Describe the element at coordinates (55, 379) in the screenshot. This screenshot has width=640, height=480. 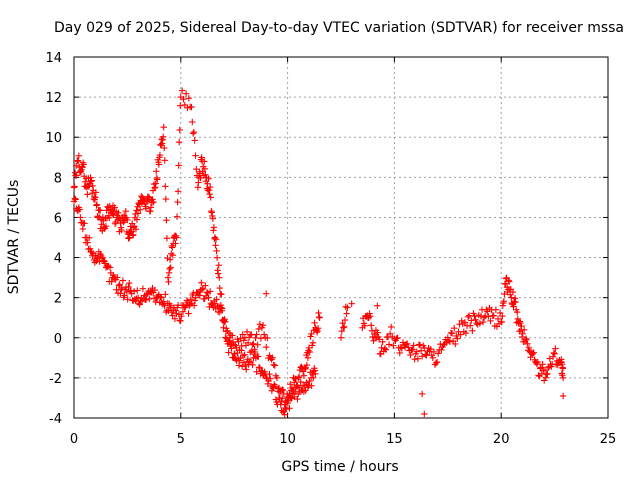
I see `y-tick-label: -2` at that location.